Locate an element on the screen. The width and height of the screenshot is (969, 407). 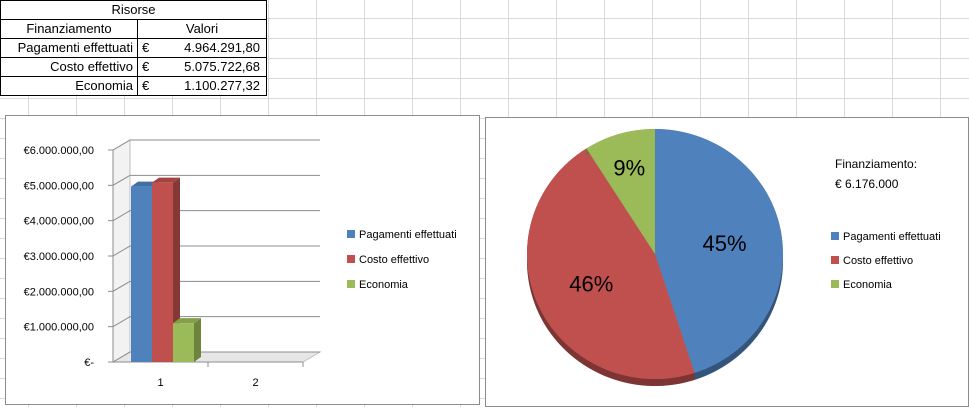
value-cell: 1.100.277,32 is located at coordinates (214, 86).